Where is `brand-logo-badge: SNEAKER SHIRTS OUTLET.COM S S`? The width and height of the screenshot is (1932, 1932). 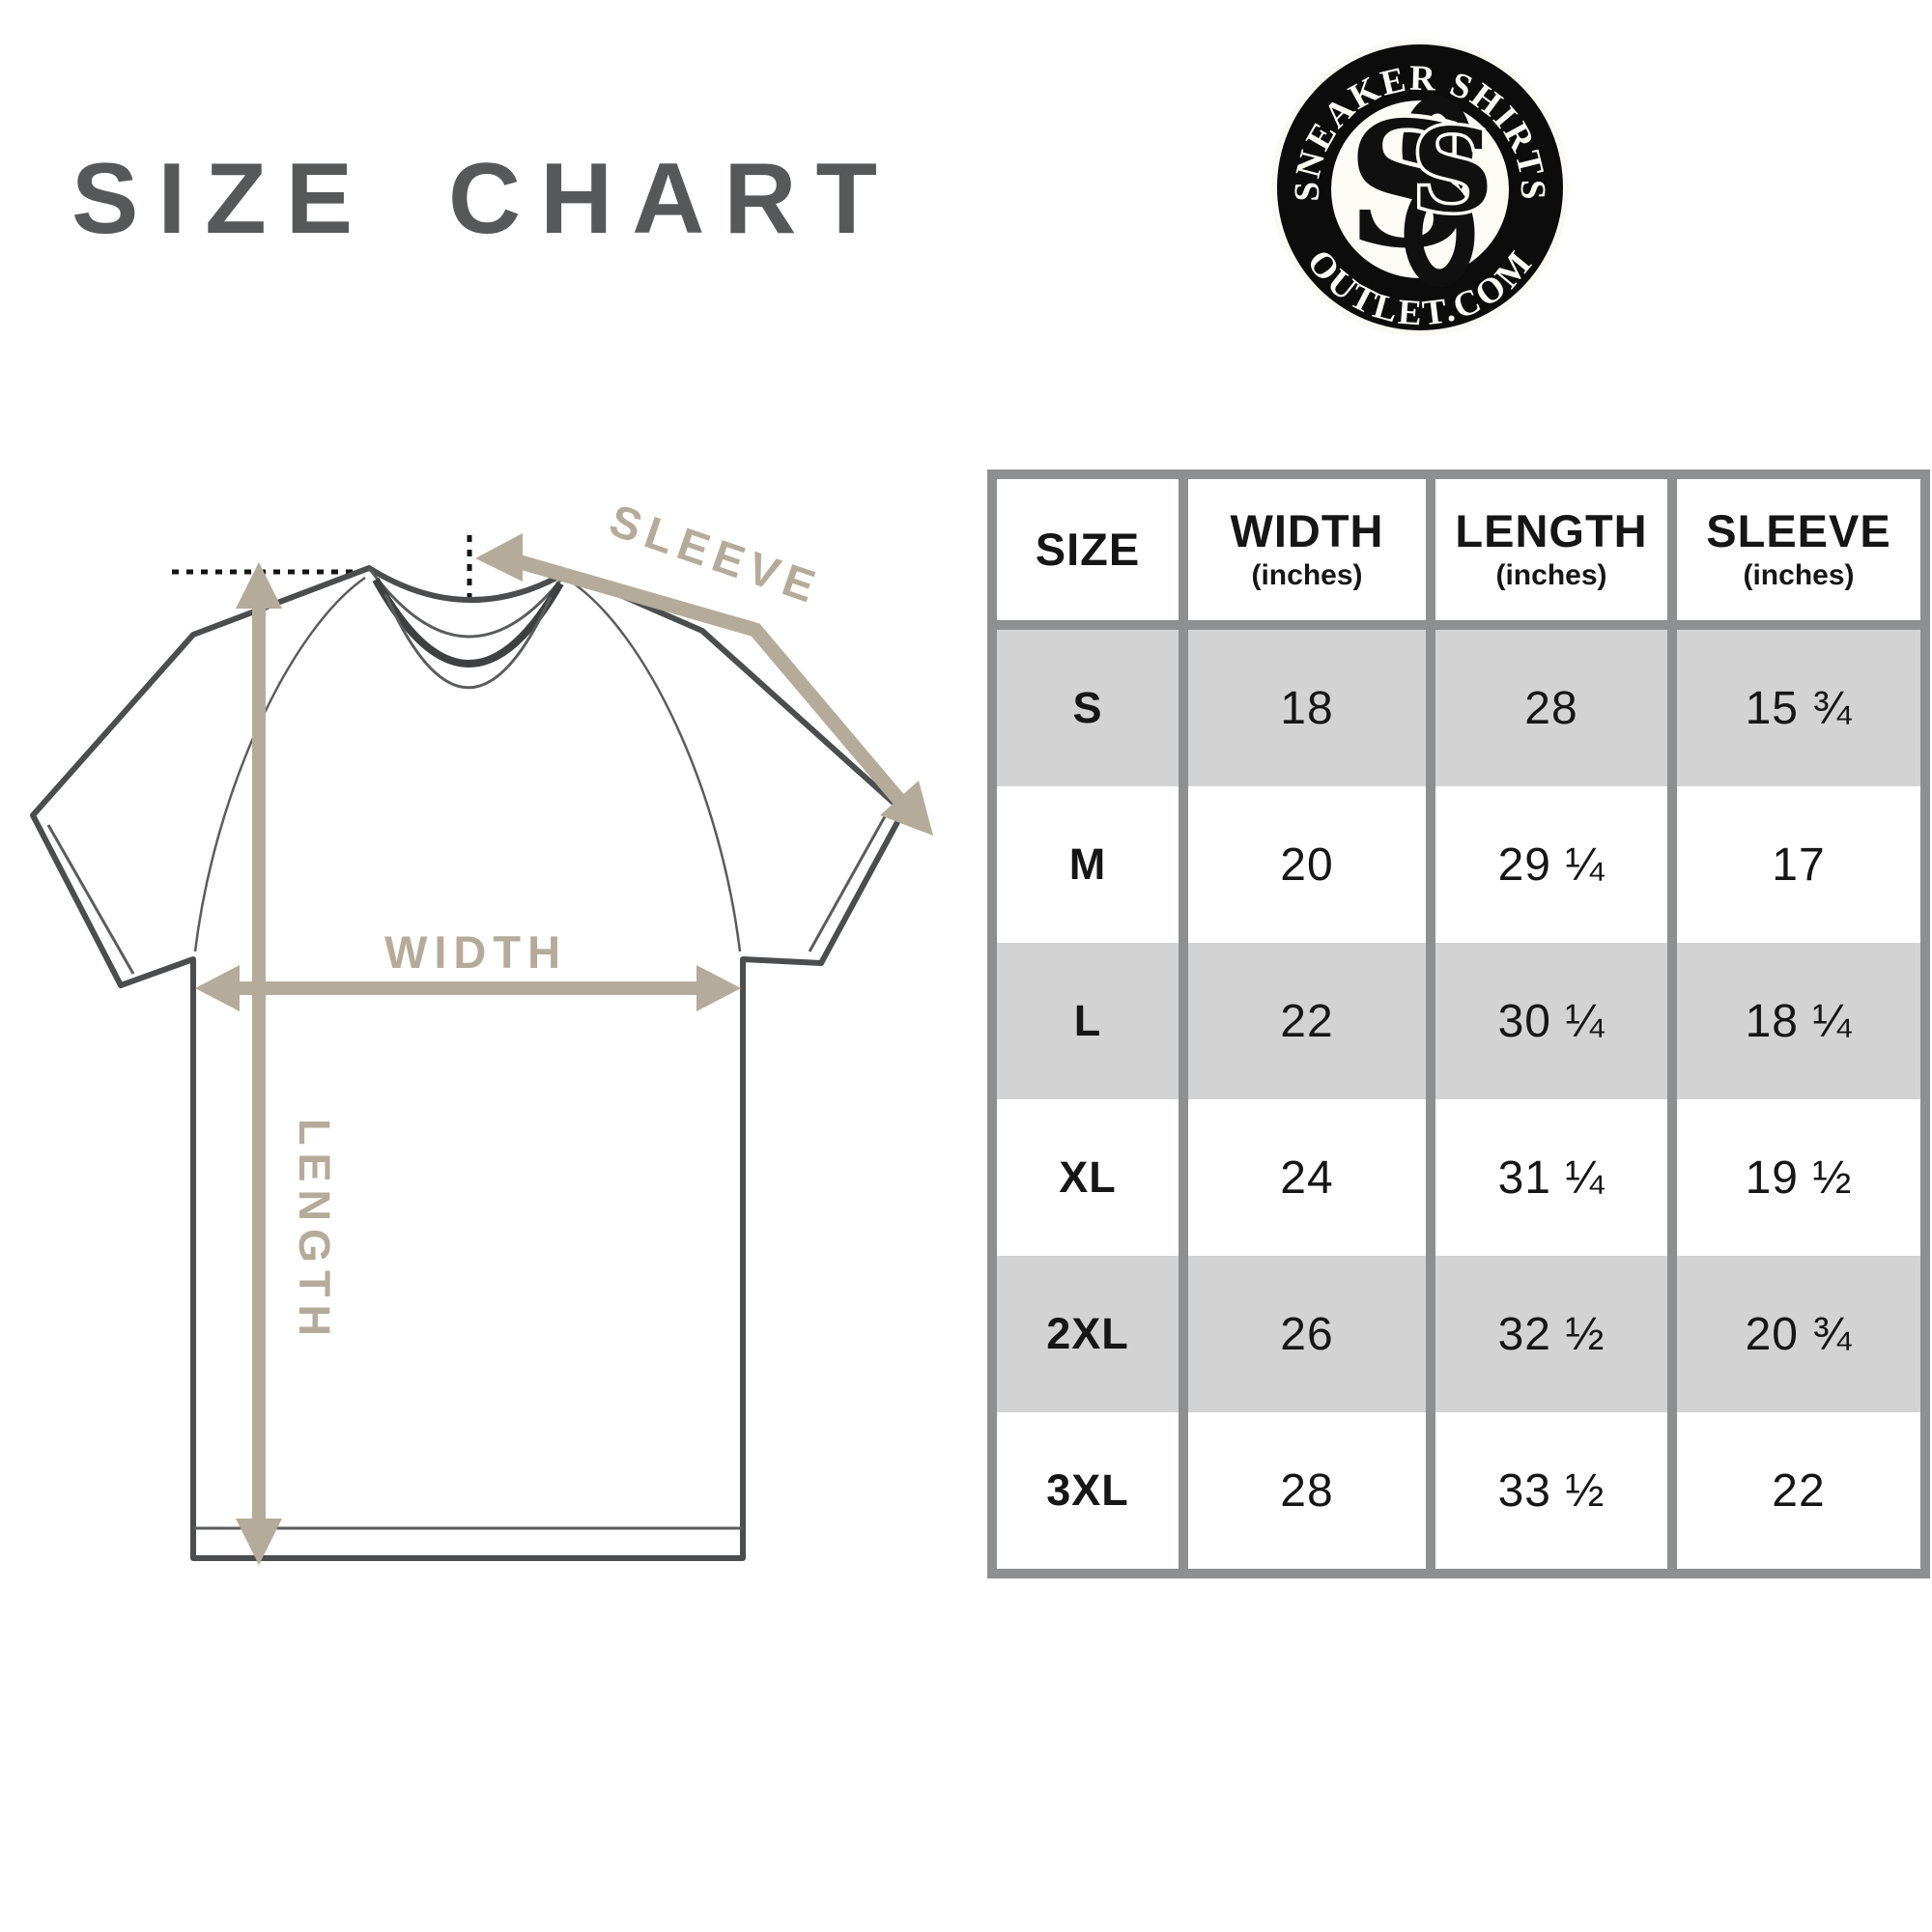 brand-logo-badge: SNEAKER SHIRTS OUTLET.COM S S is located at coordinates (1420, 187).